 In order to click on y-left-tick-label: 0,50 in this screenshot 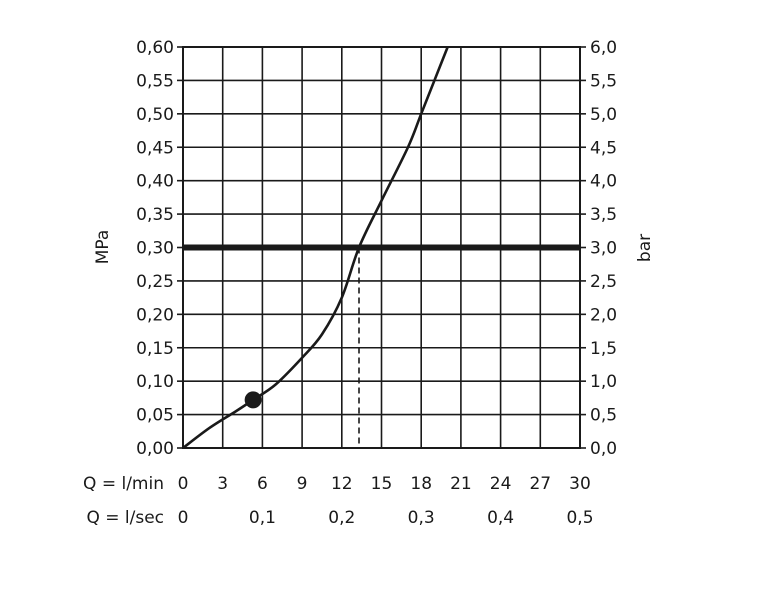, I will do `click(155, 115)`.